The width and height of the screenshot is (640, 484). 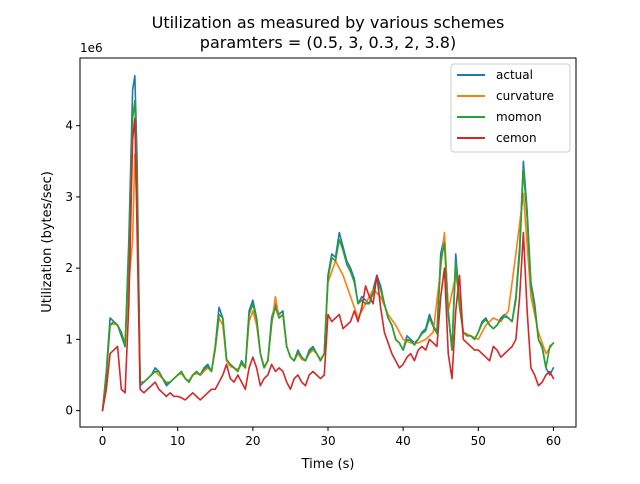 I want to click on y-tick-label: 2, so click(x=69, y=268).